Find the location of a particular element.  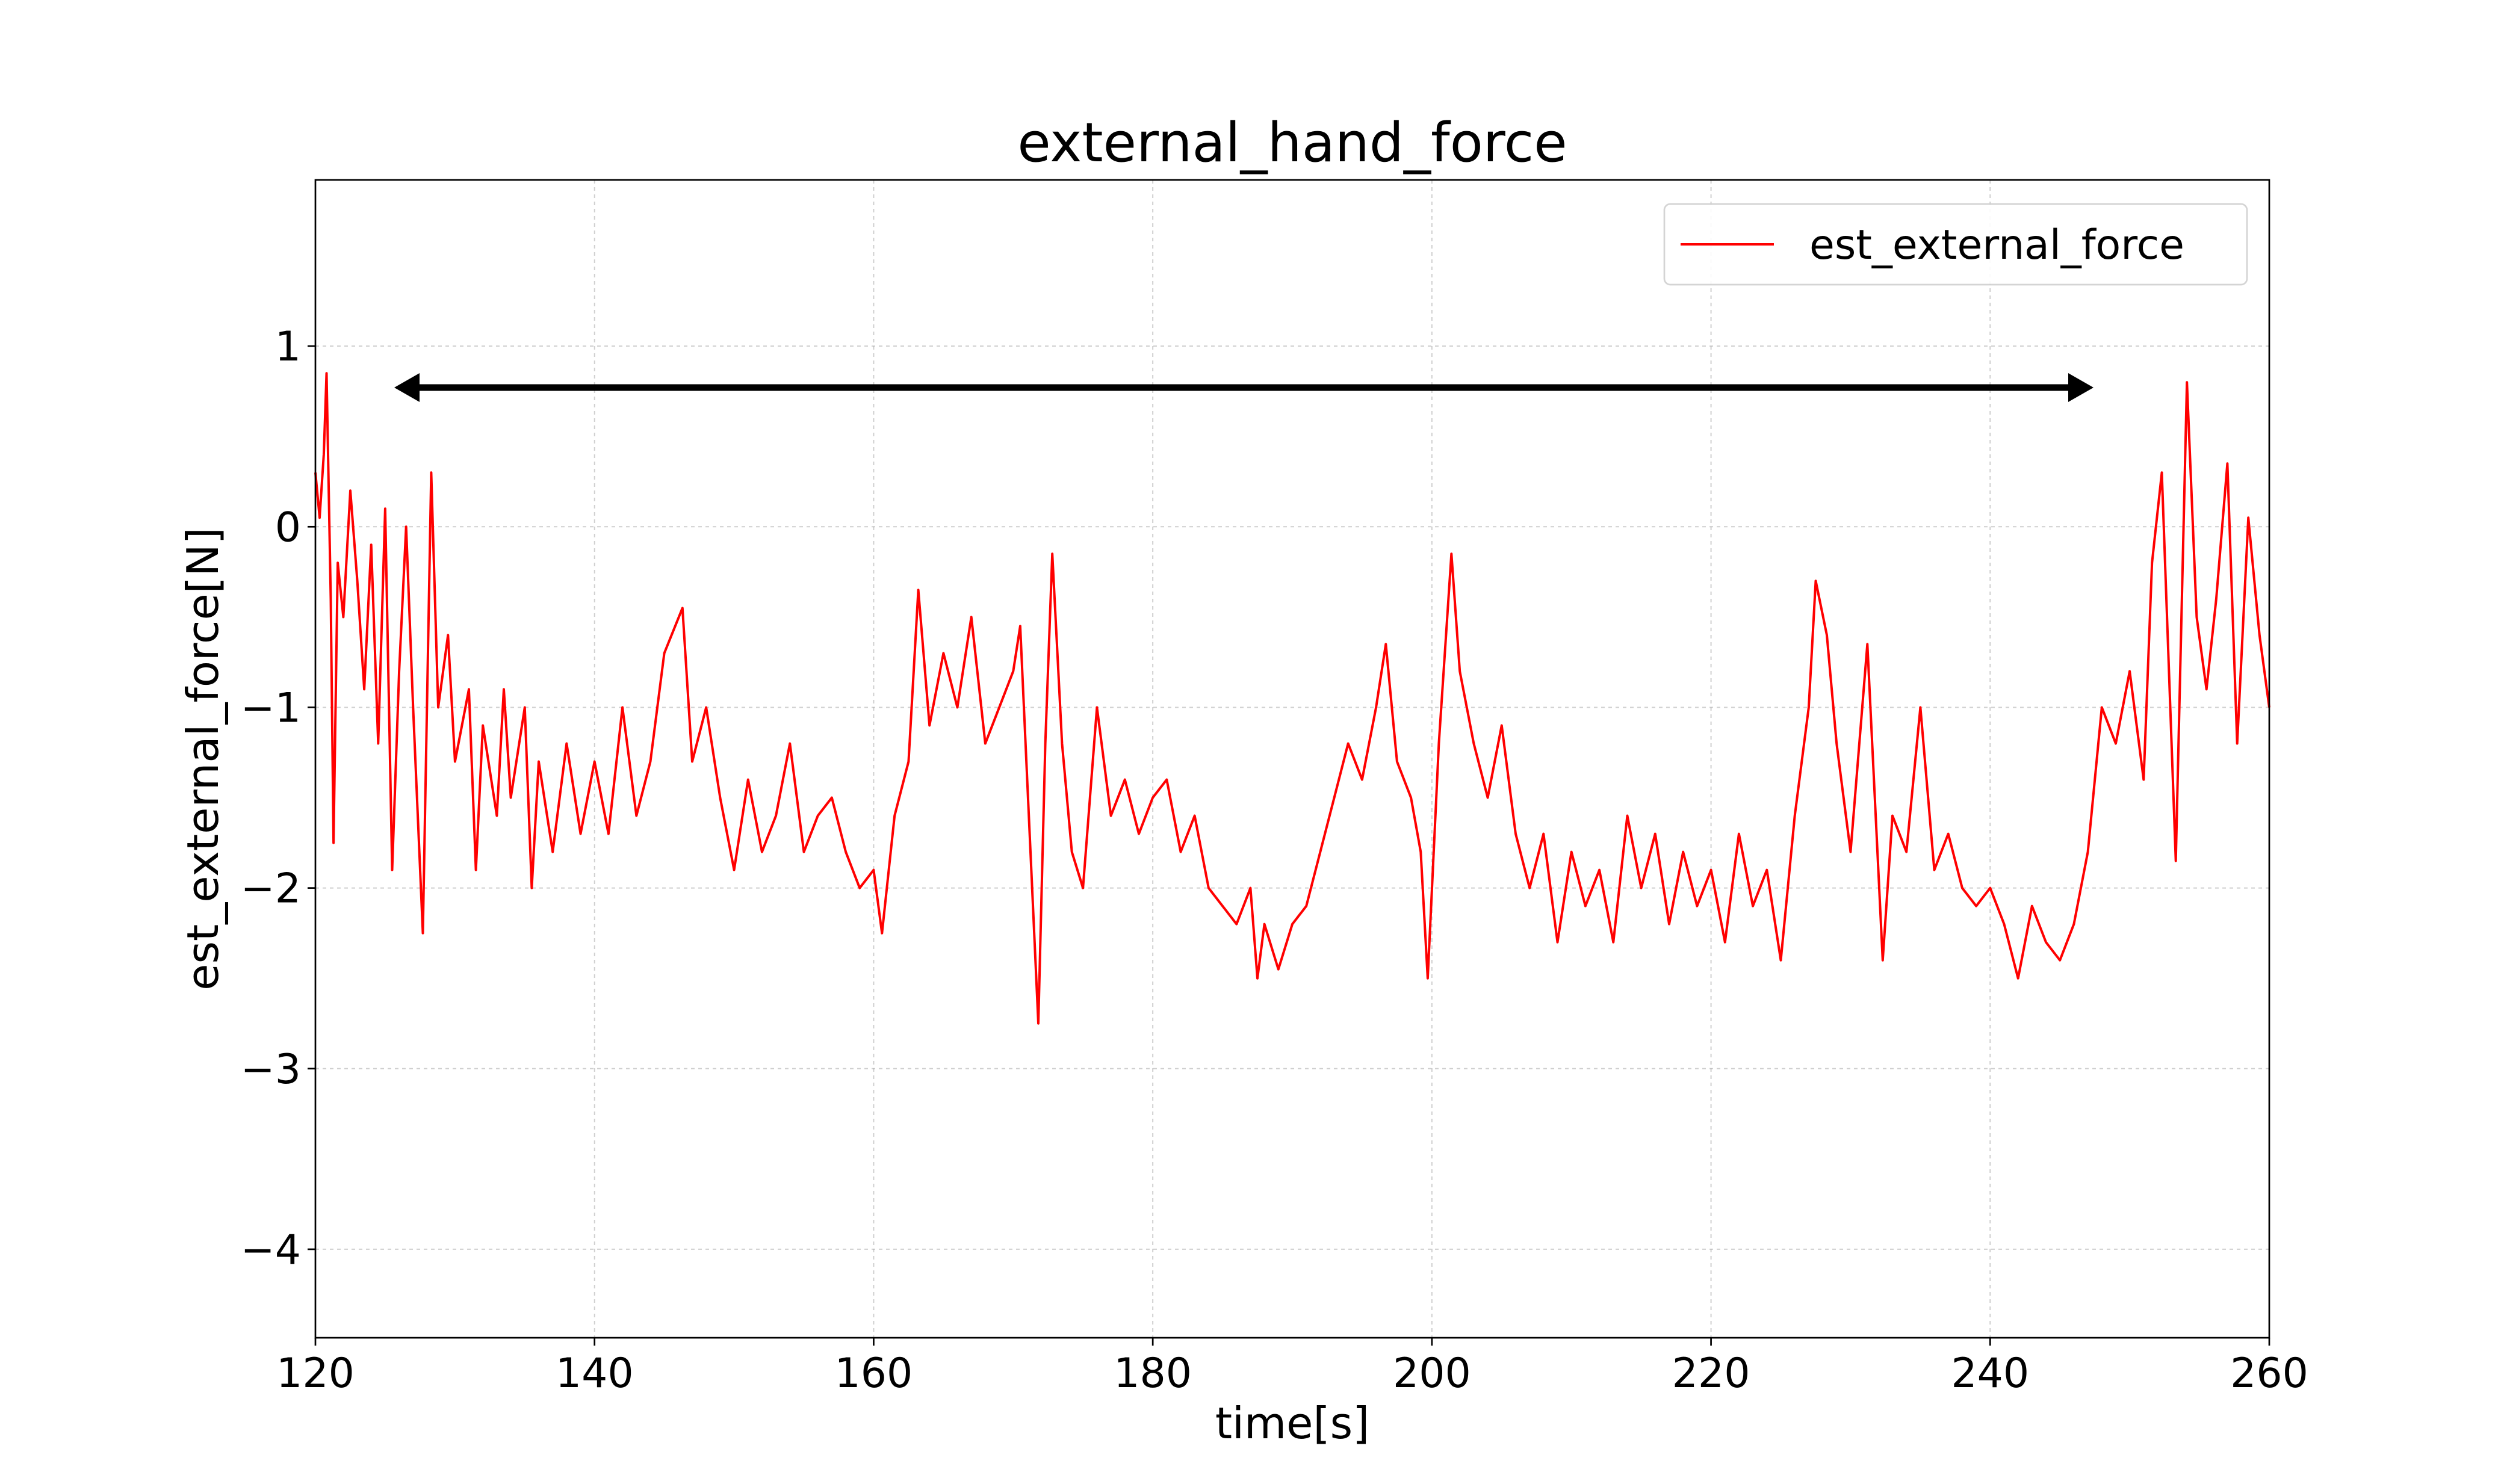

x-tick-label: 220 is located at coordinates (1711, 1373).